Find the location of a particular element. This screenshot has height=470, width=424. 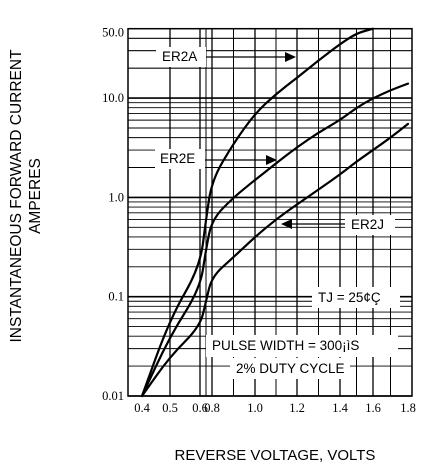

y-tick-label: 0.1 is located at coordinates (116, 297).